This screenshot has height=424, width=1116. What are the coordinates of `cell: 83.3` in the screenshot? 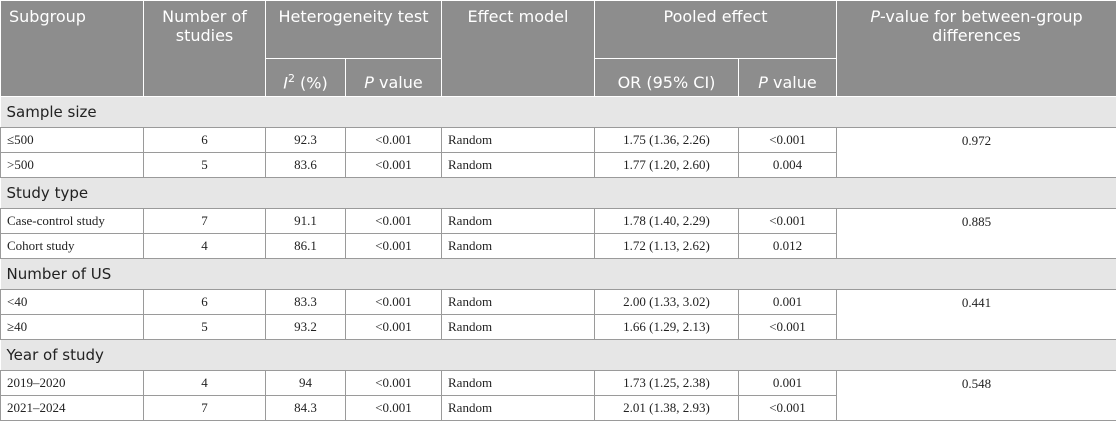 It's located at (305, 302).